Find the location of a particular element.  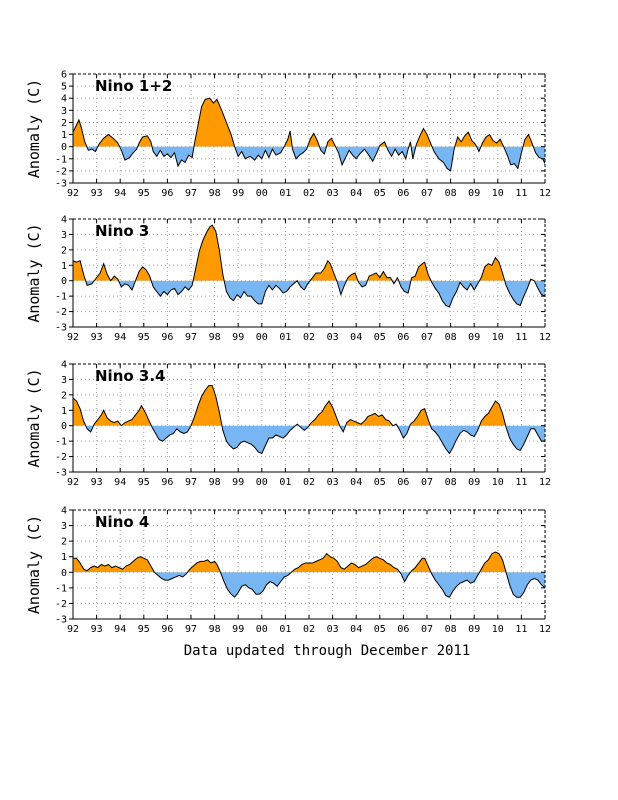

y-tick-label: 5 is located at coordinates (64, 87).